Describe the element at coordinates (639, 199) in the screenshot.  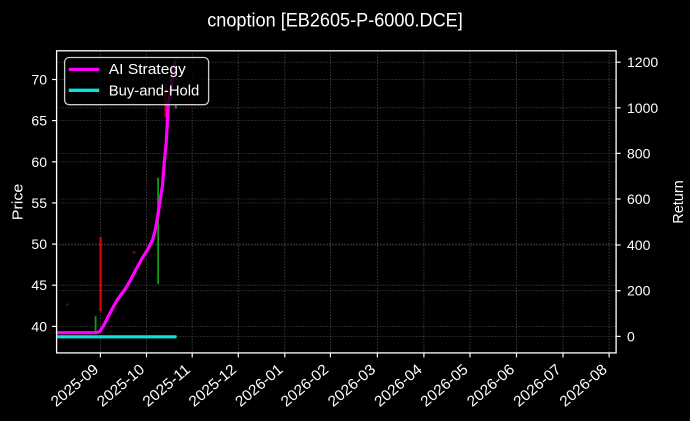
I see `svg-text: 600` at that location.